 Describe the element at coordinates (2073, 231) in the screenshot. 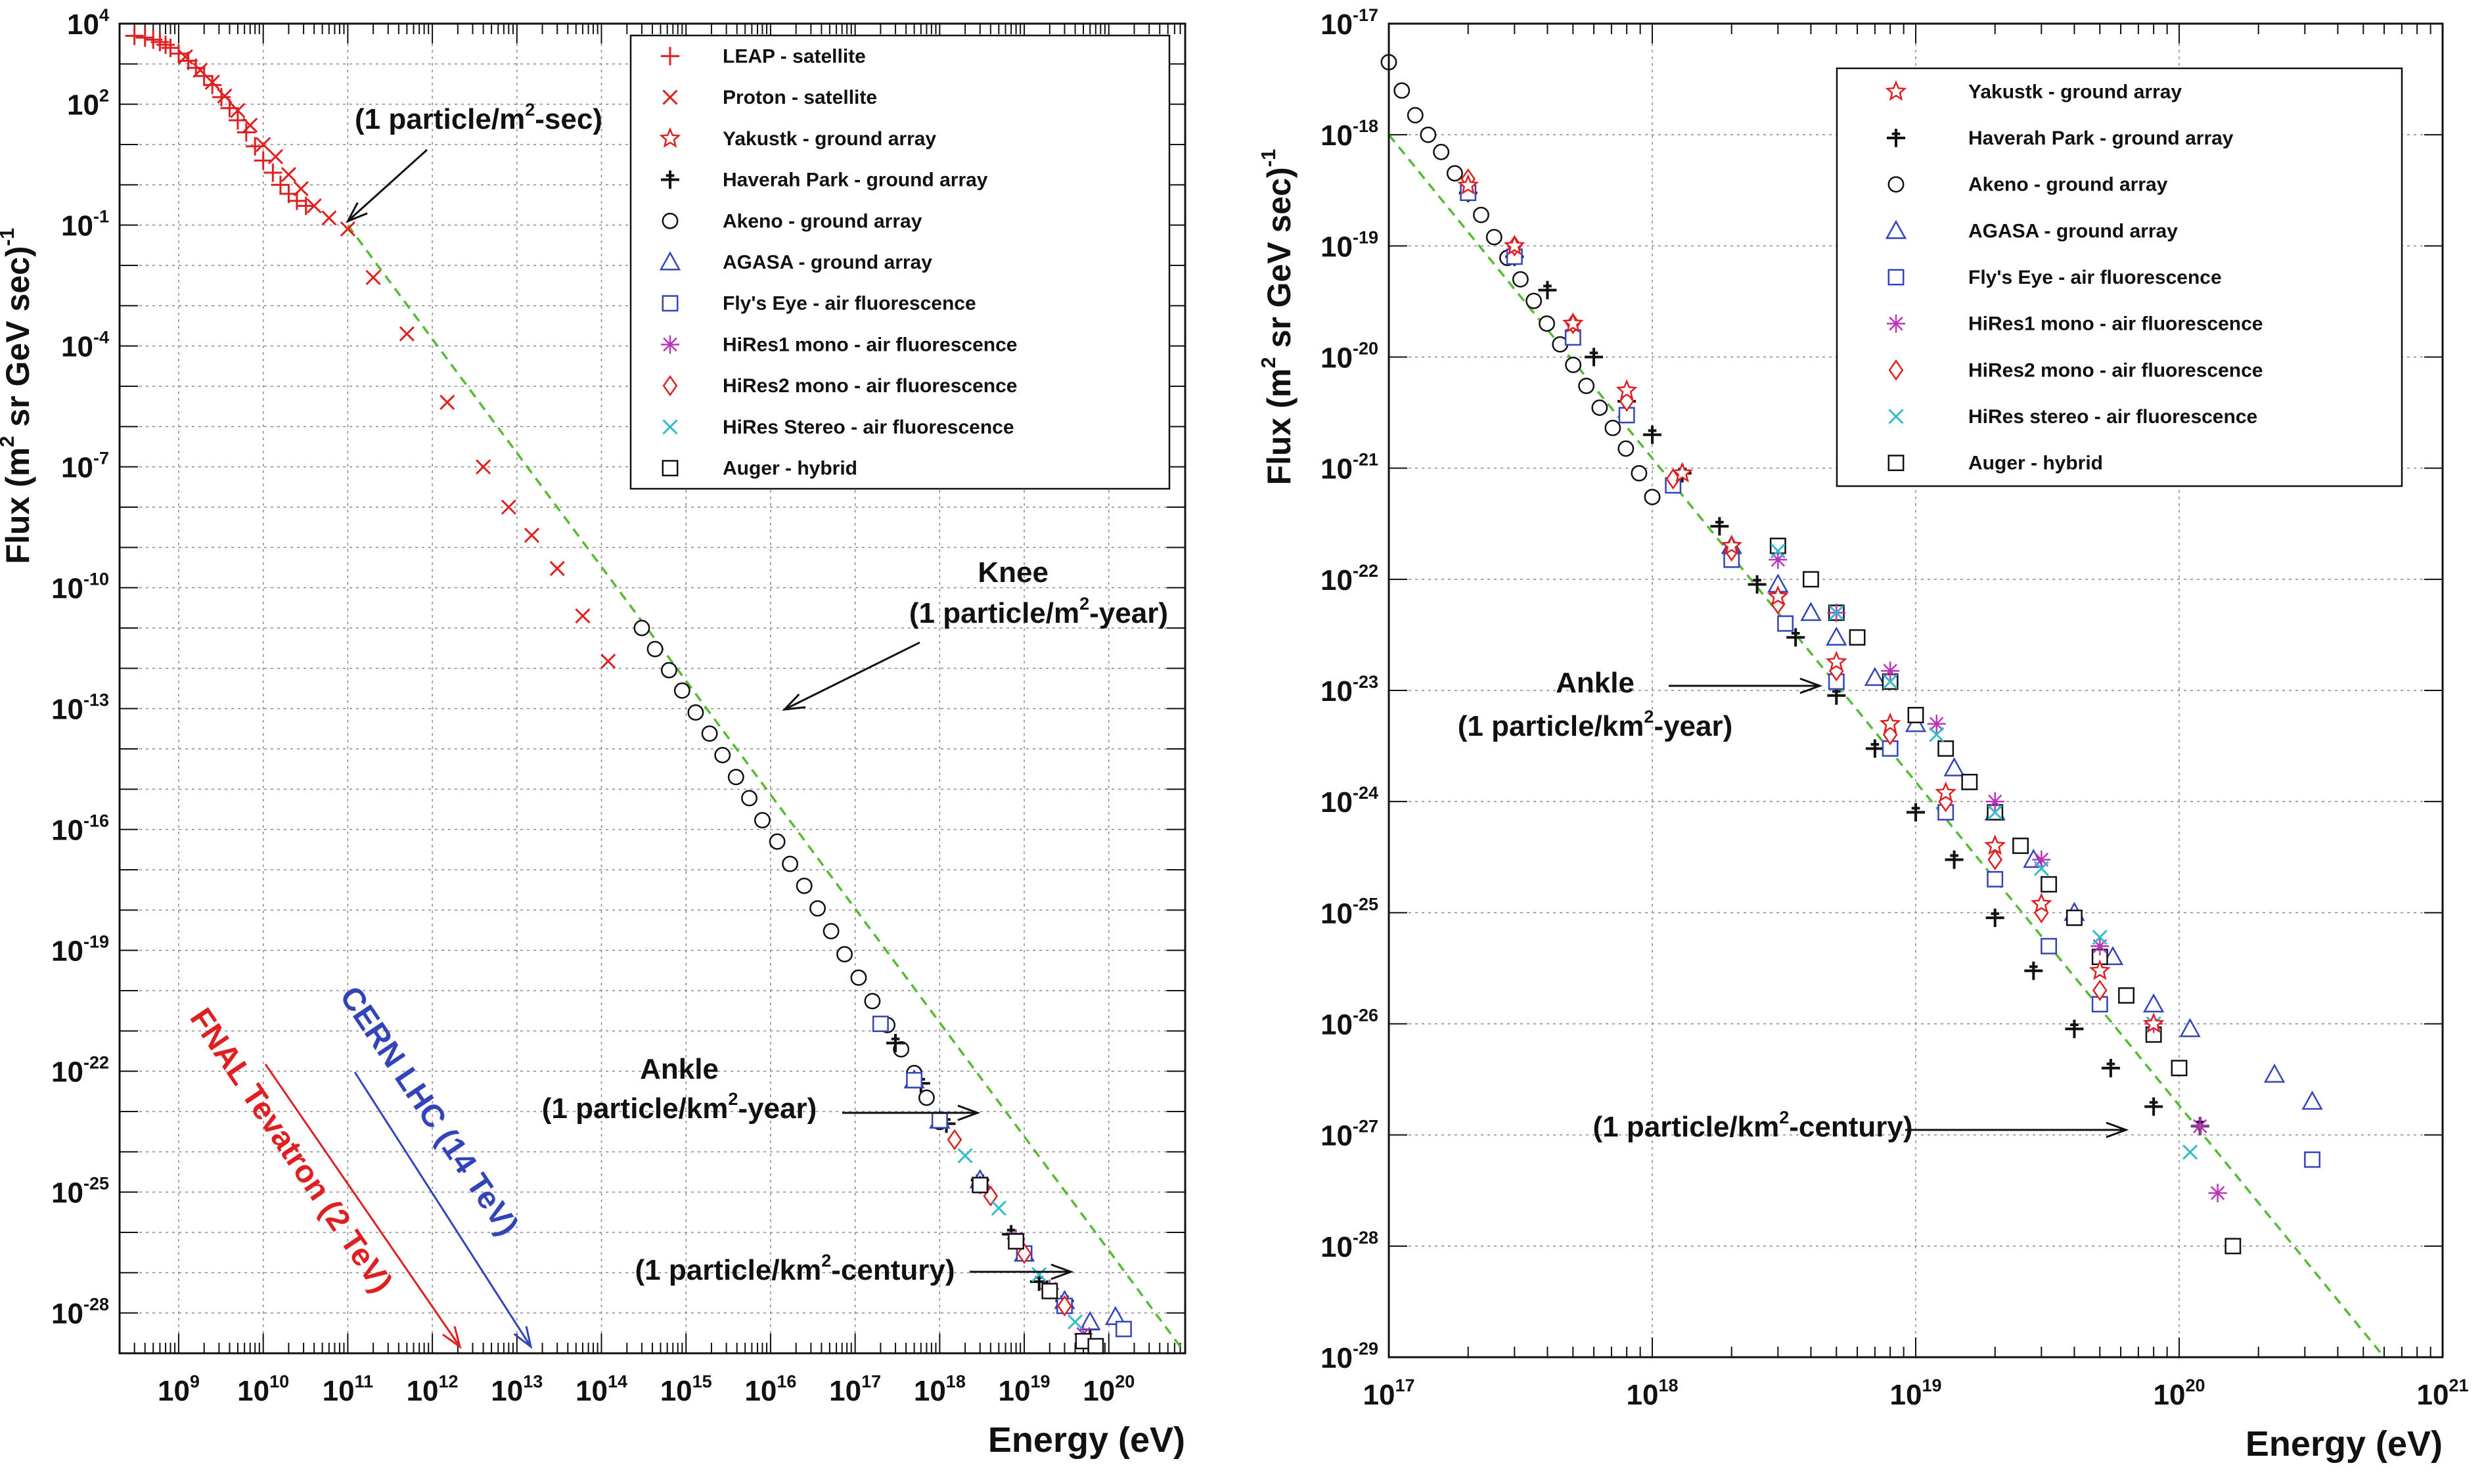

I see `legend-label: AGASA - ground array` at that location.